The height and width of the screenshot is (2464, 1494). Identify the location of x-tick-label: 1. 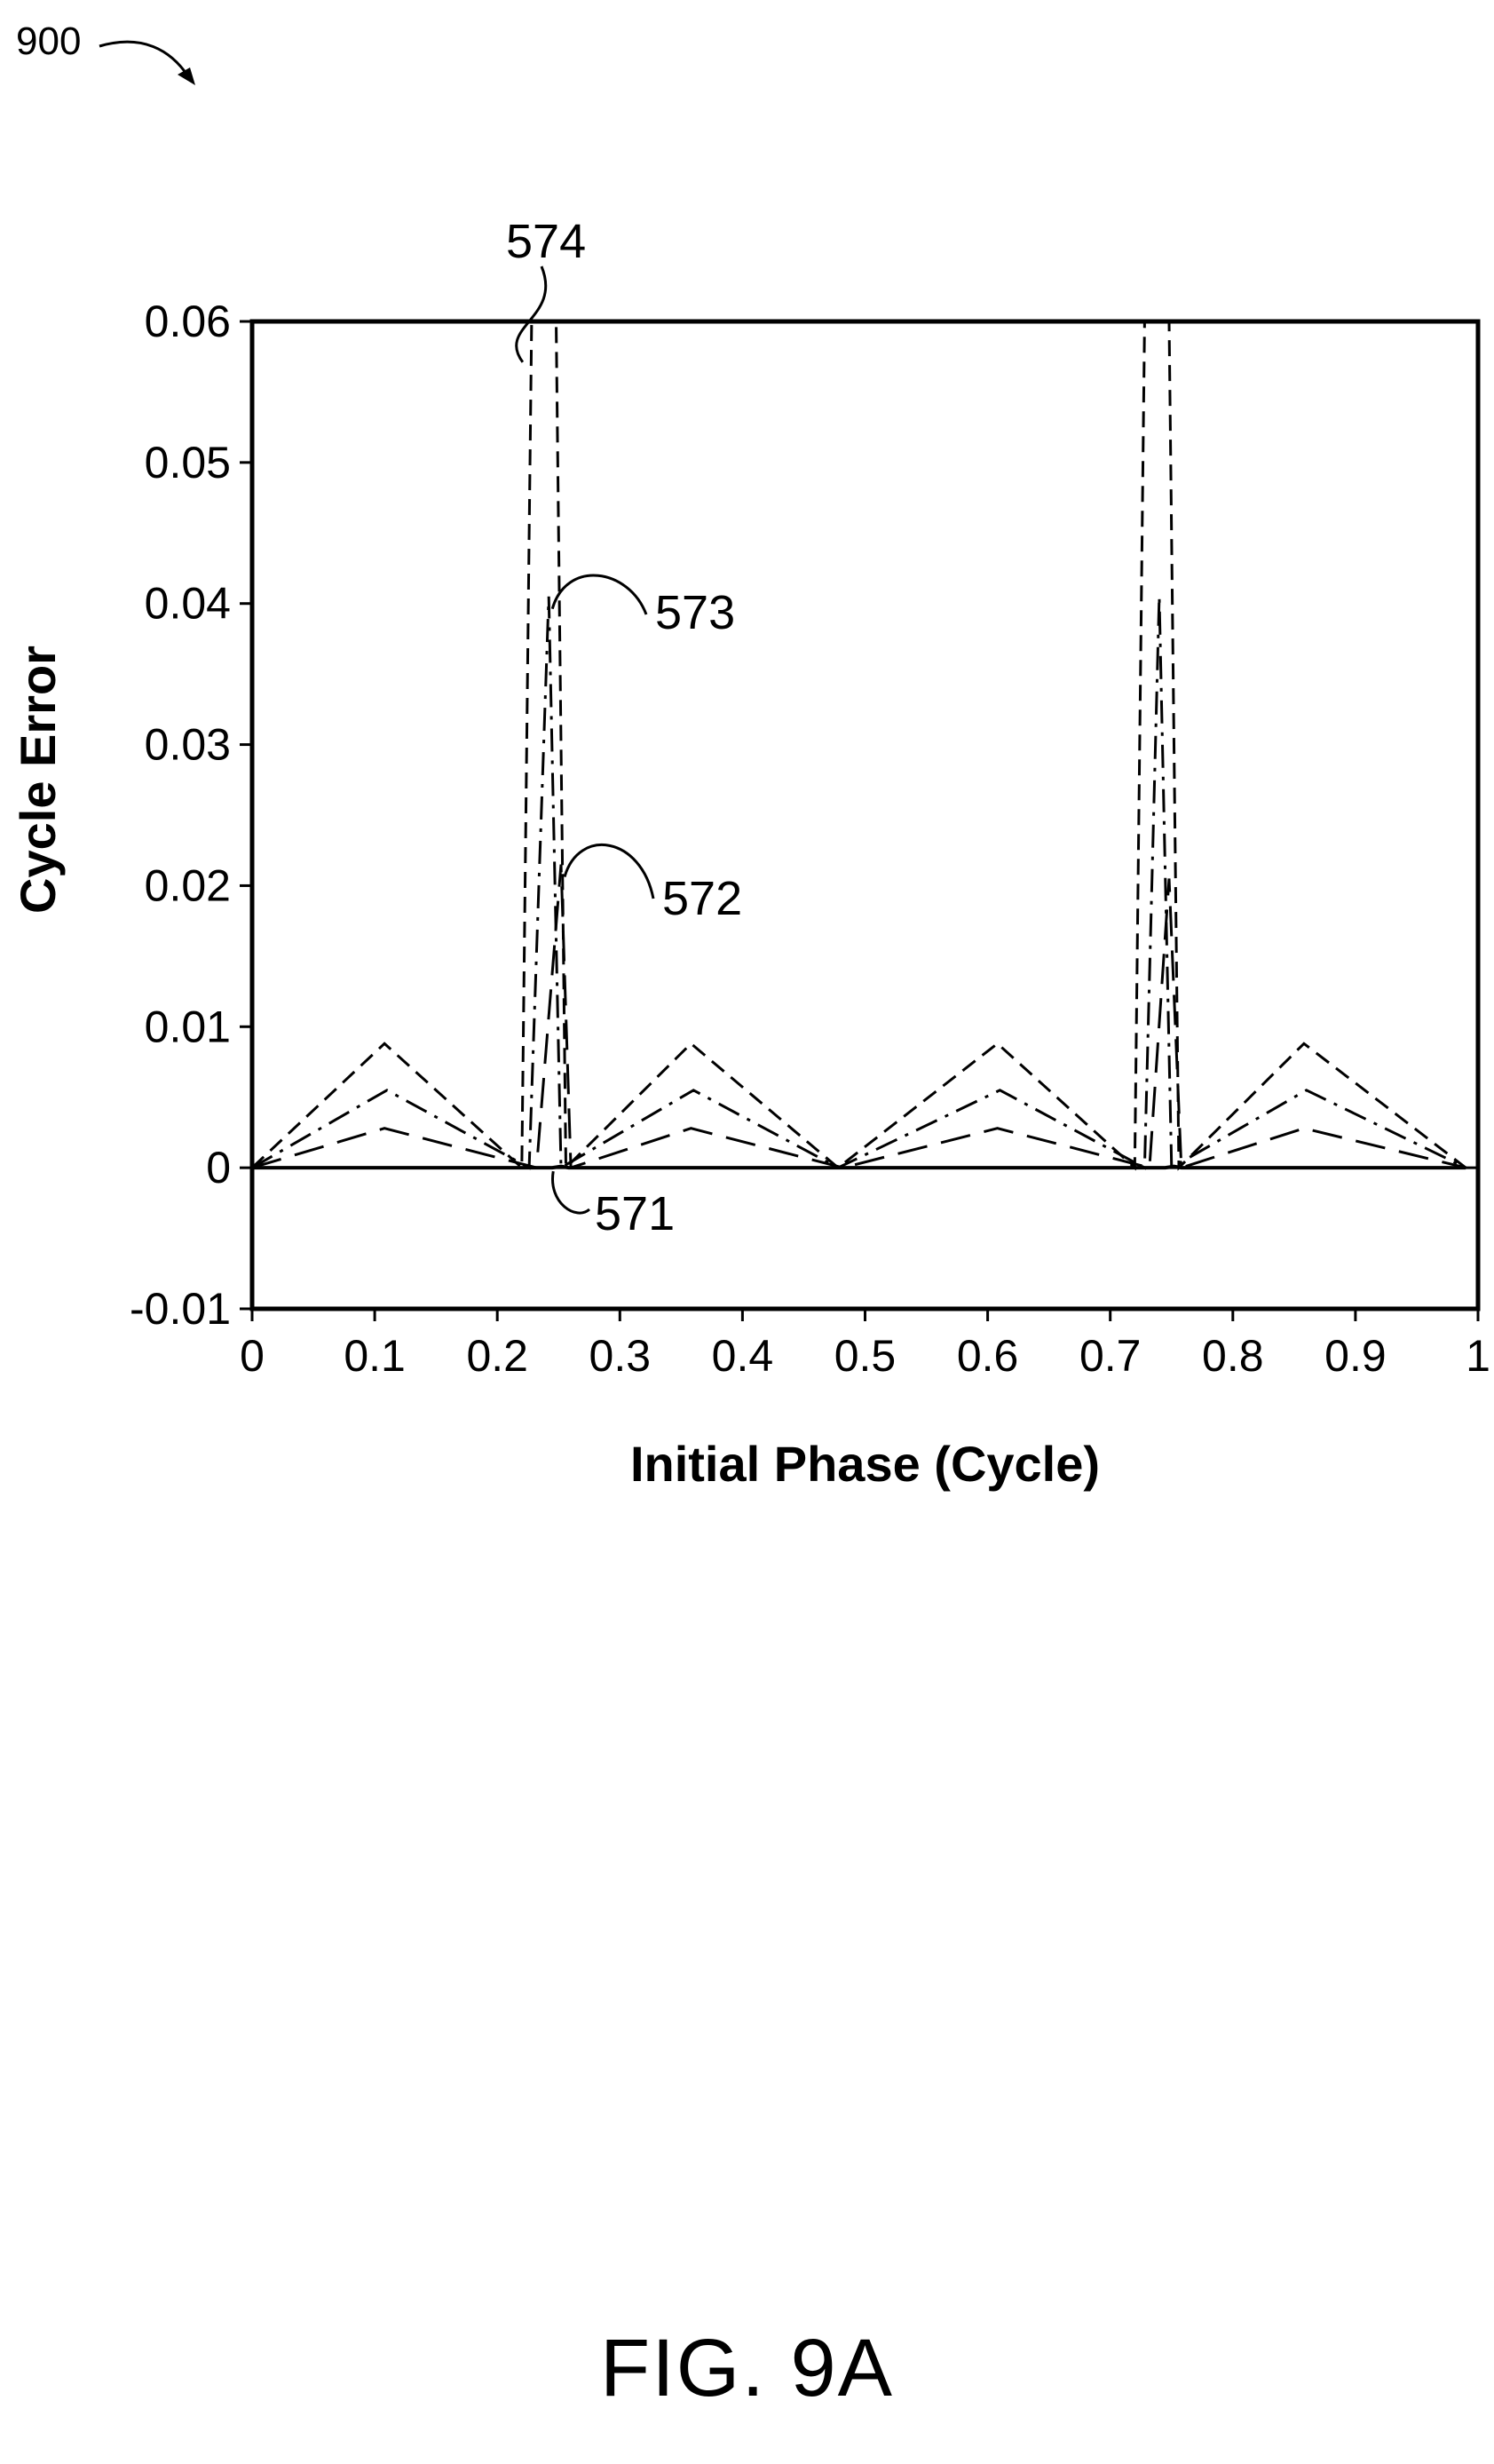
(1478, 1356).